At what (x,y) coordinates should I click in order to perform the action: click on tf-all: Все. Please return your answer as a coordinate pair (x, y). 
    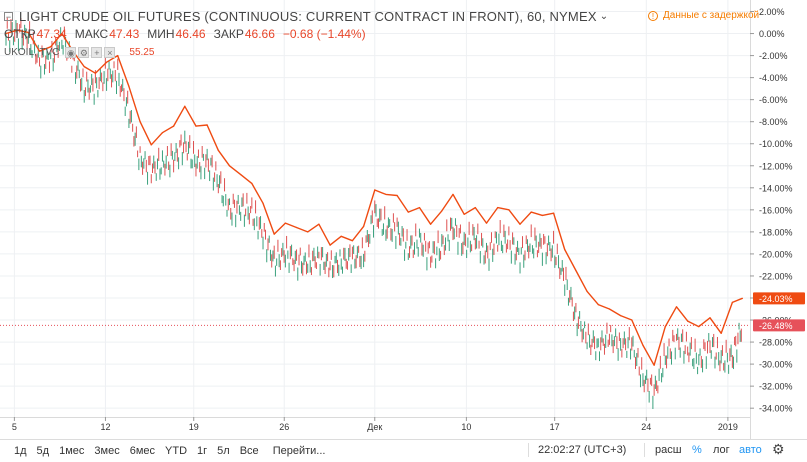
    Looking at the image, I should click on (249, 451).